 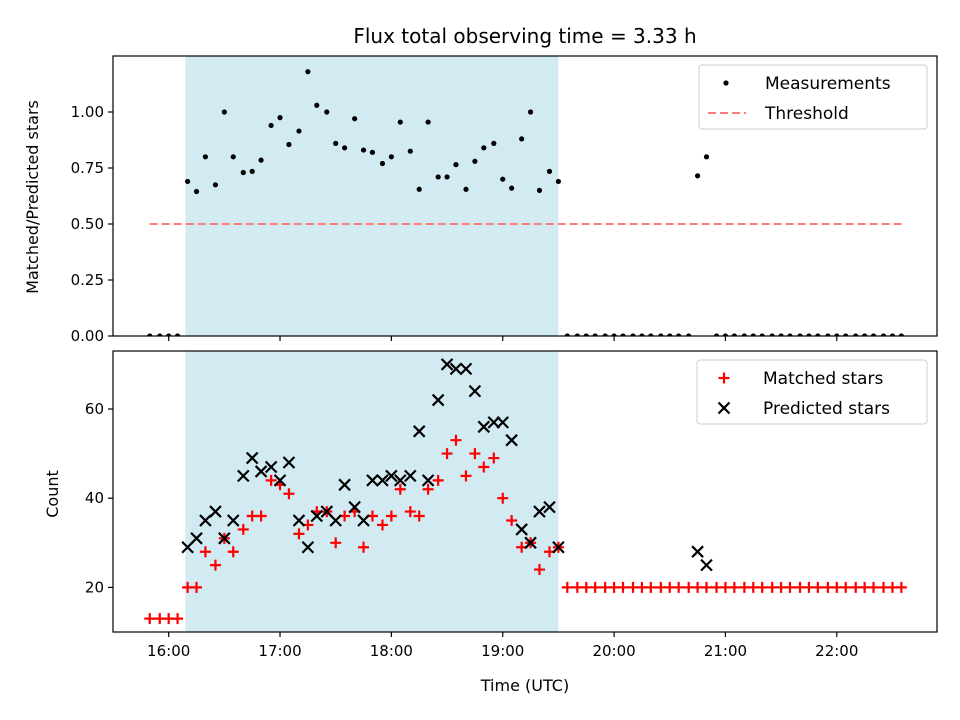 I want to click on top-y-tick-label-4: 1.00, so click(x=87, y=112).